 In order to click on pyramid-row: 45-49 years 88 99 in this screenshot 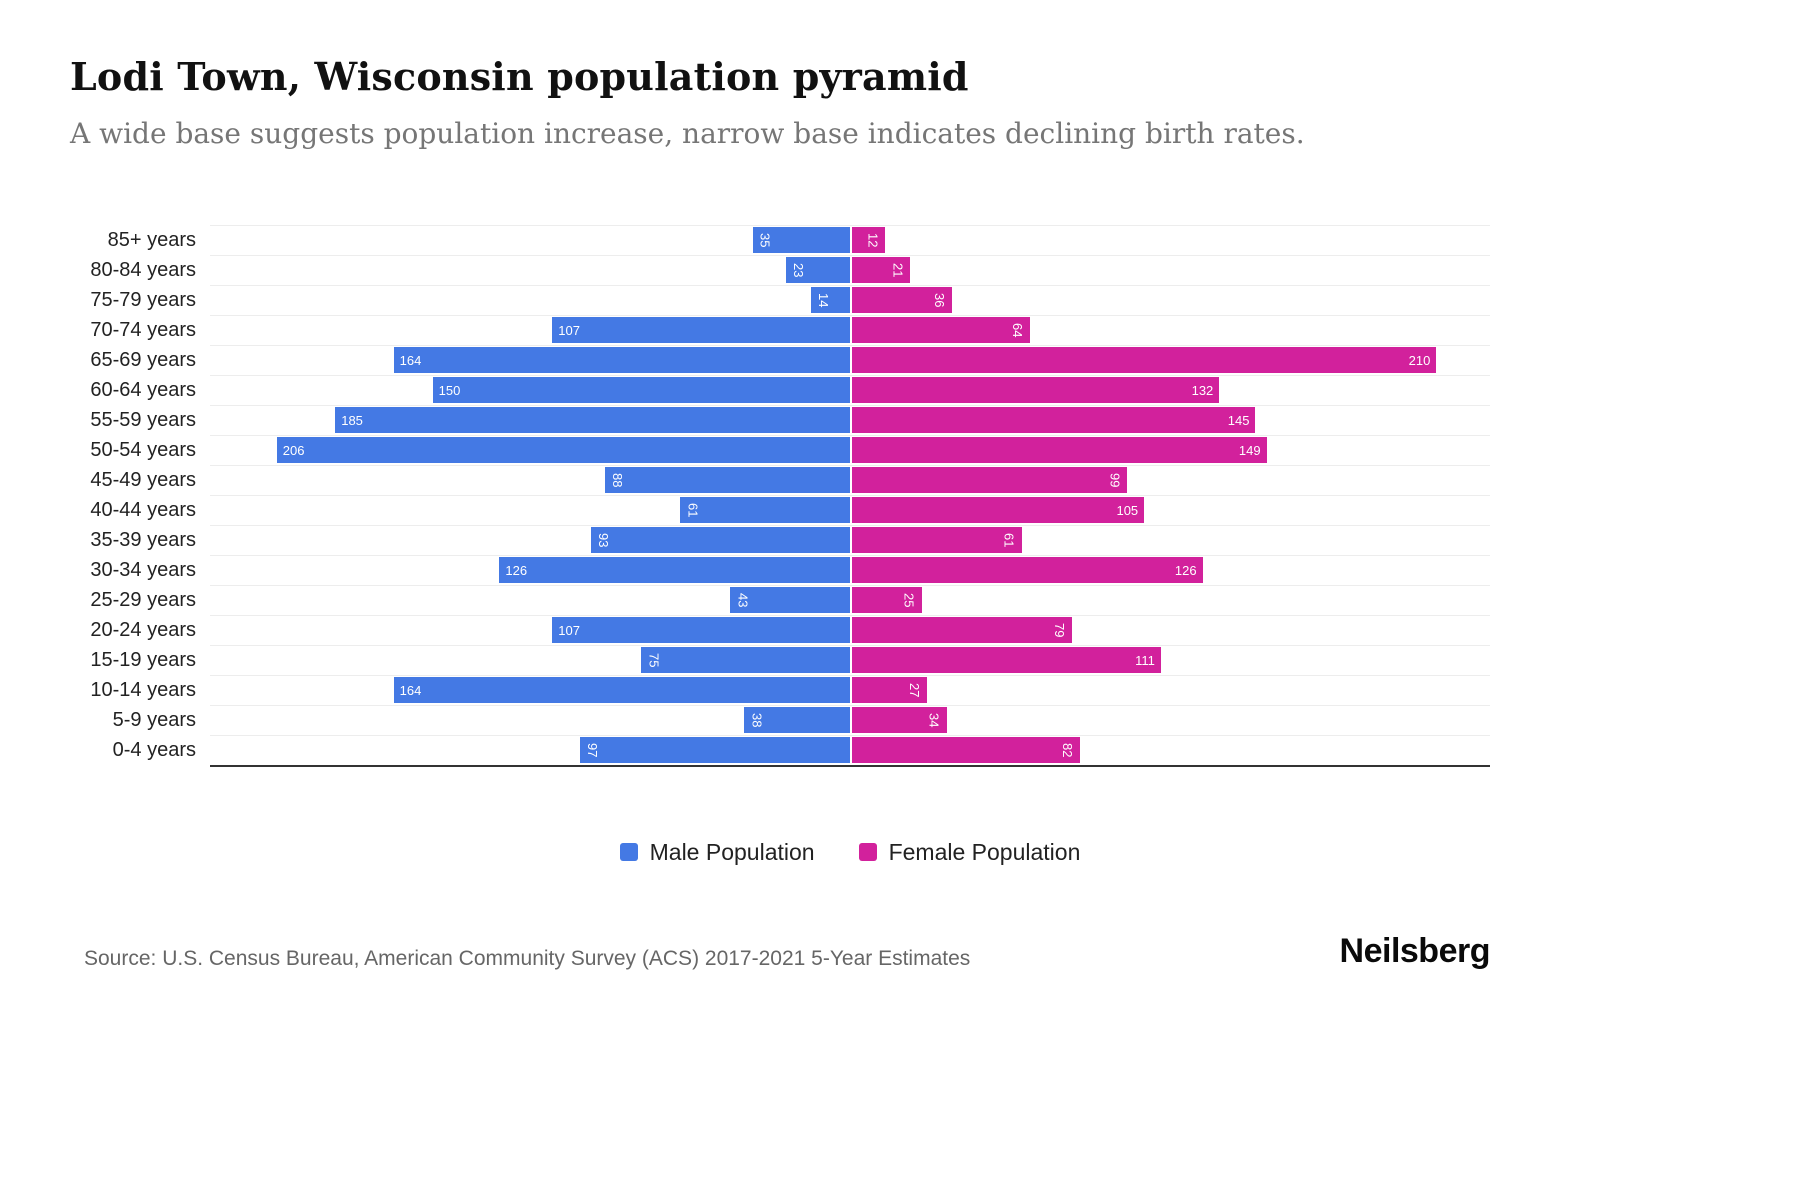, I will do `click(780, 479)`.